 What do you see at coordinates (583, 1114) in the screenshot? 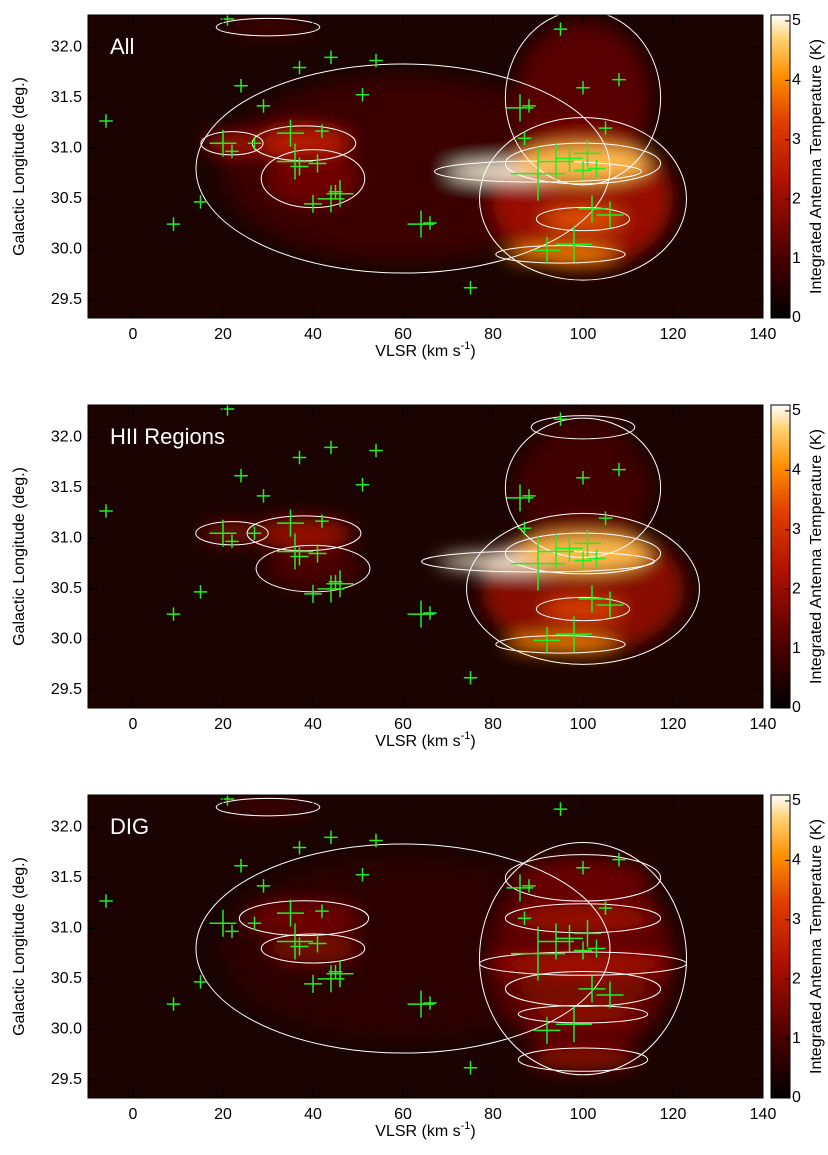
I see `x-tick-label: 100` at bounding box center [583, 1114].